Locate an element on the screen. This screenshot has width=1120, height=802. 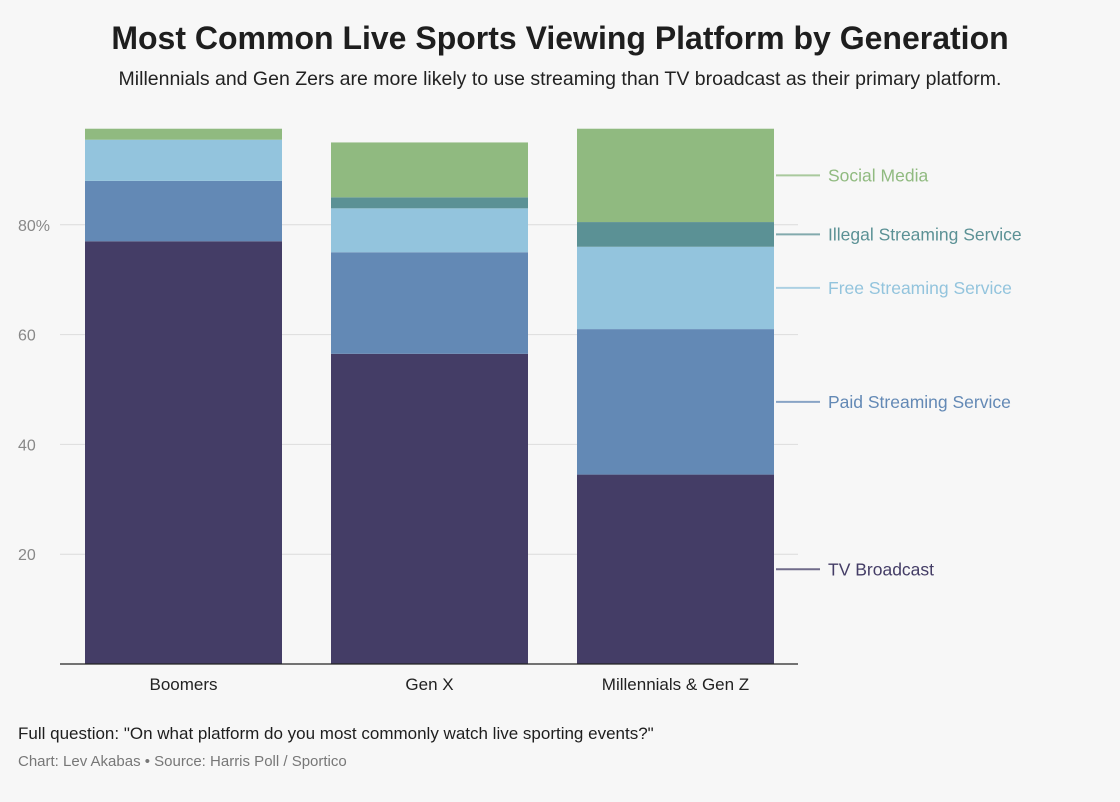
y-tick-label: 20 is located at coordinates (27, 555).